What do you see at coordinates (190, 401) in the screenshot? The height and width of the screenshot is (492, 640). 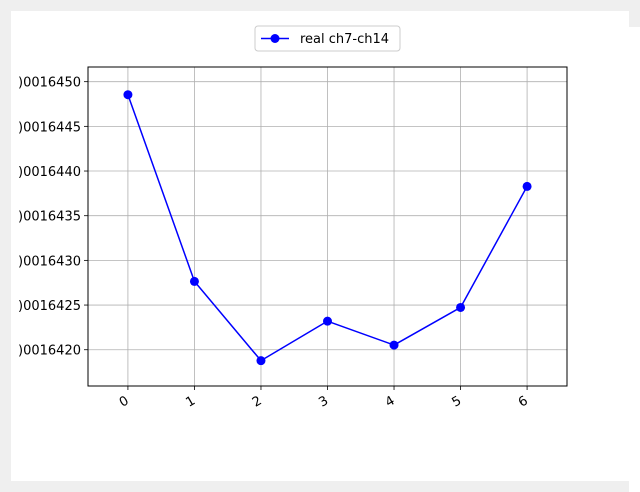 I see `x-tick-label: 1` at bounding box center [190, 401].